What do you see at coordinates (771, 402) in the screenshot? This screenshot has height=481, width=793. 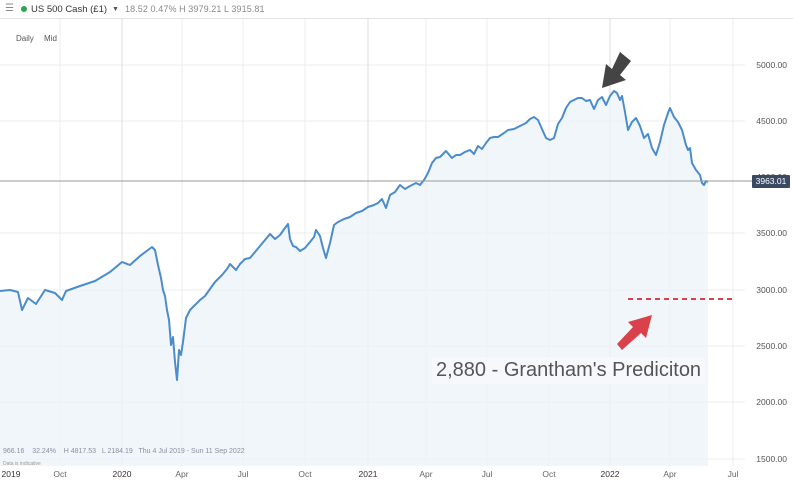 I see `y-axis-label: 2000.00` at bounding box center [771, 402].